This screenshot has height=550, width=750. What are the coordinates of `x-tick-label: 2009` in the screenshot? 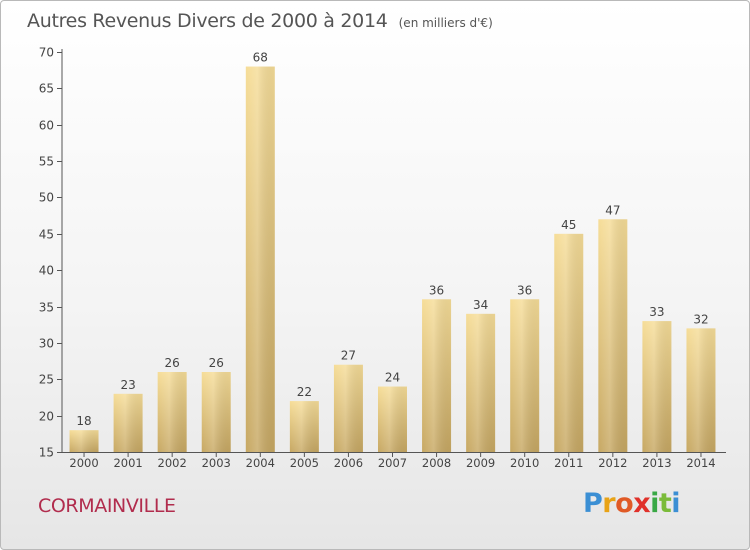 It's located at (480, 463).